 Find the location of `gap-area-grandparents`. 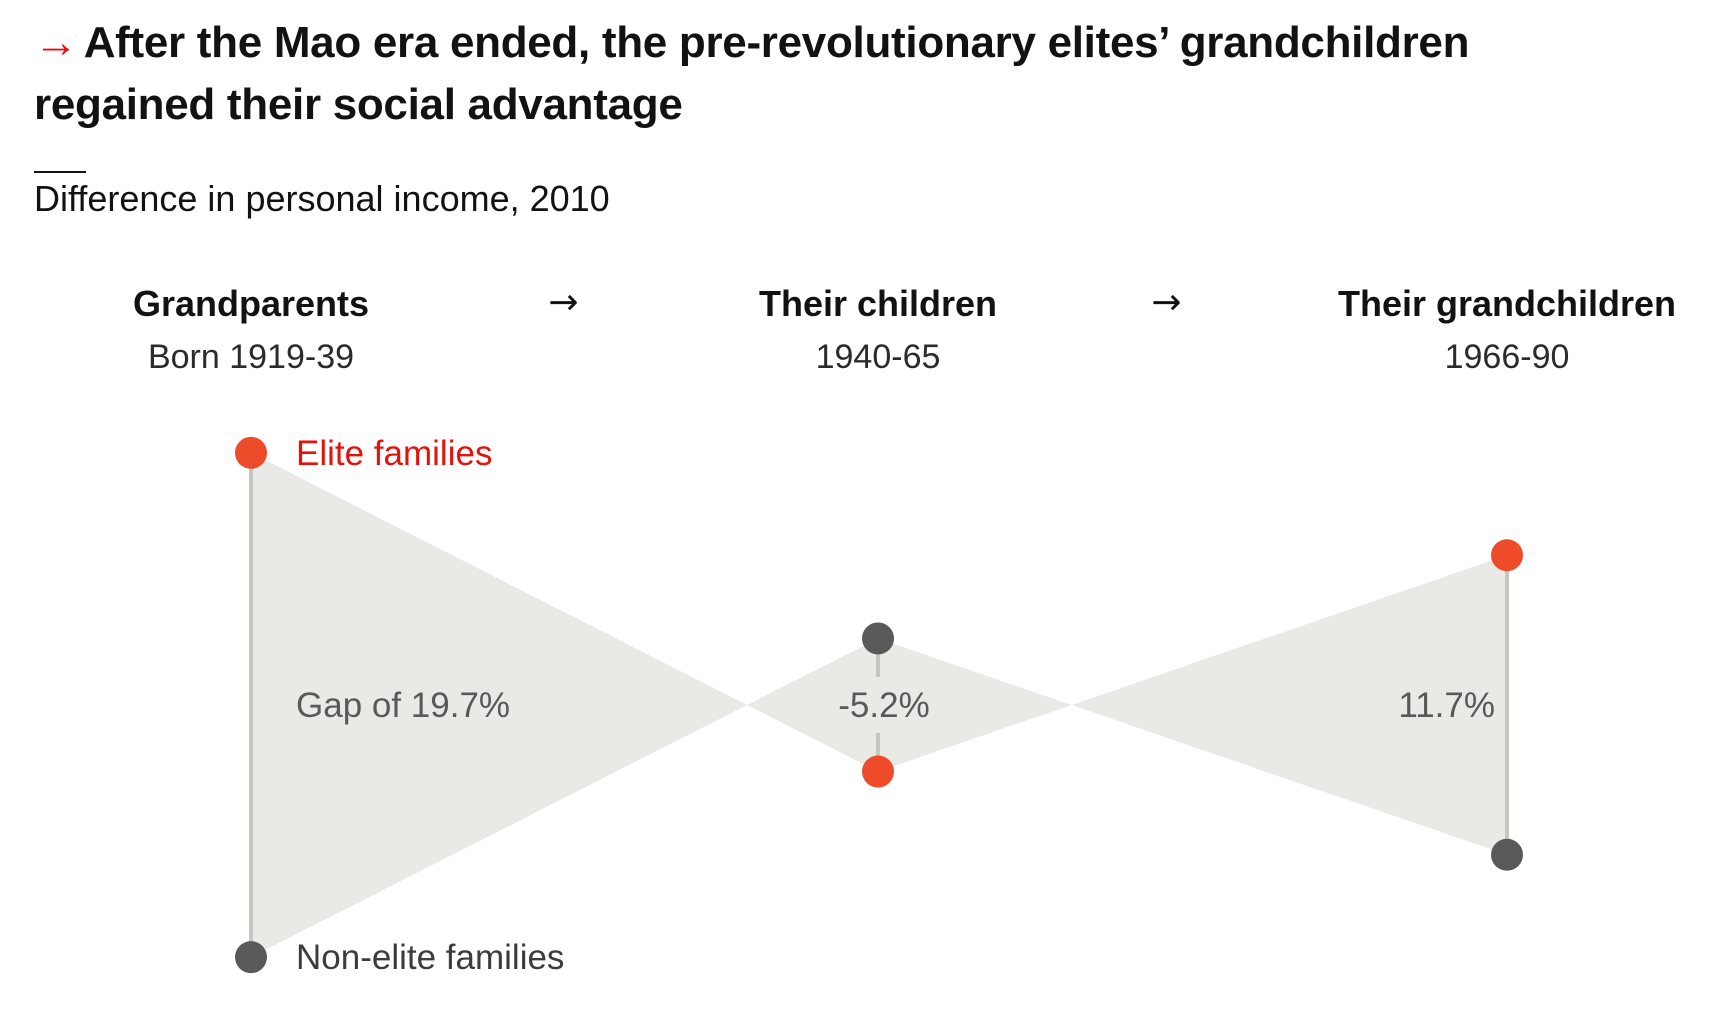

gap-area-grandparents is located at coordinates (499, 705).